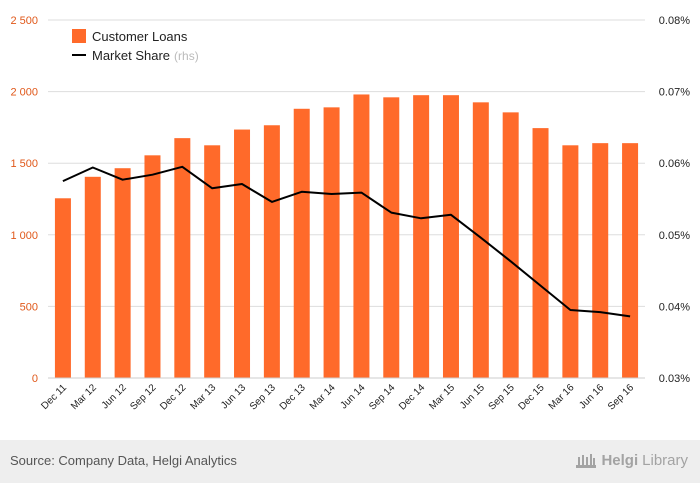 This screenshot has height=483, width=700. What do you see at coordinates (173, 397) in the screenshot?
I see `x-tick-label: Dec 12` at bounding box center [173, 397].